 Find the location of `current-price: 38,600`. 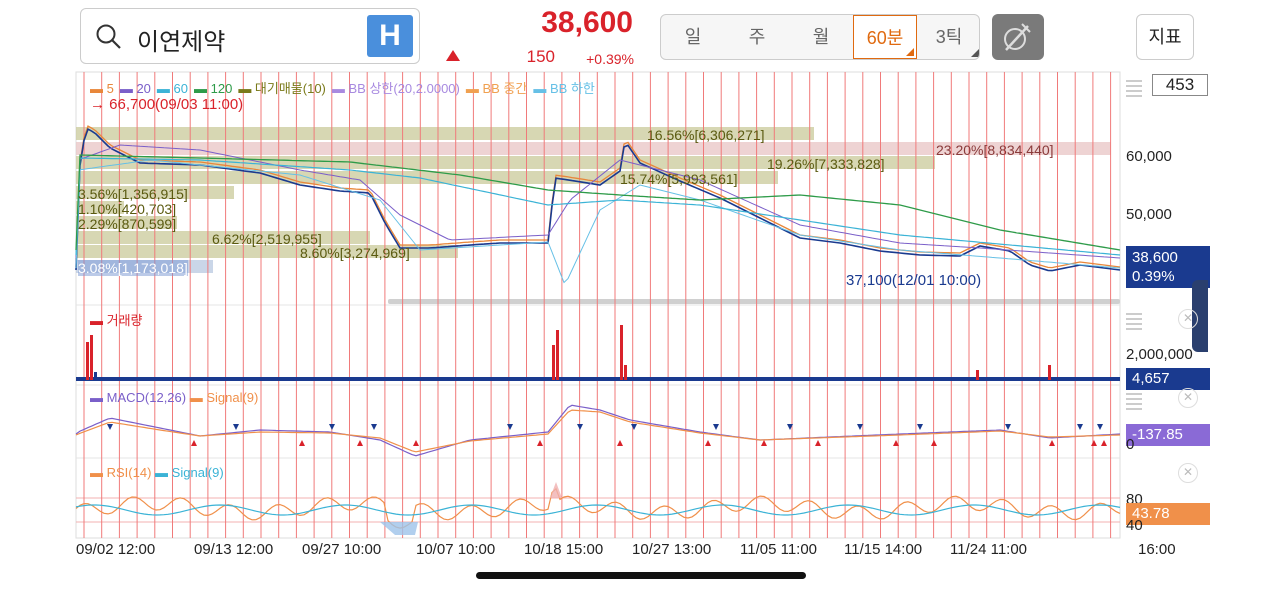

current-price: 38,600 is located at coordinates (587, 22).